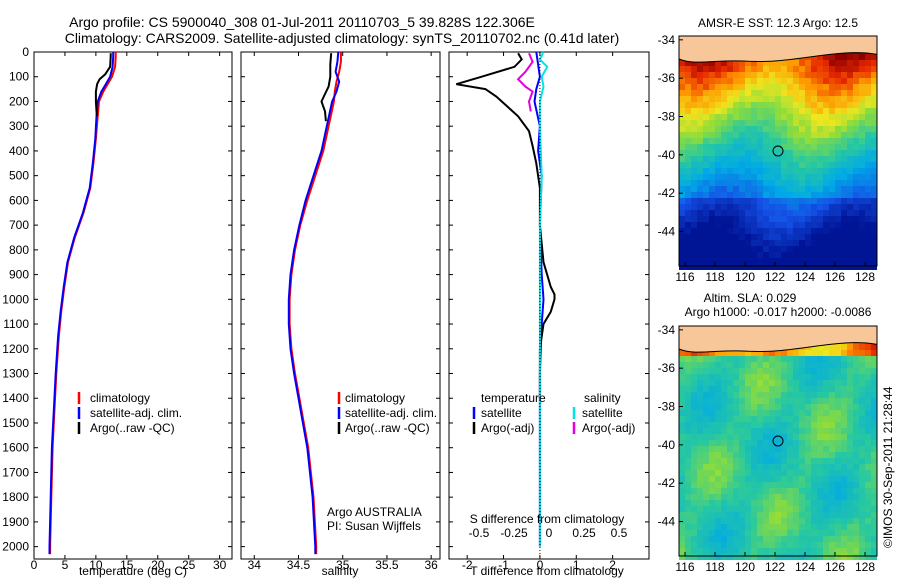 The image size is (900, 580). I want to click on legend-label: Argo(-adj), so click(608, 428).